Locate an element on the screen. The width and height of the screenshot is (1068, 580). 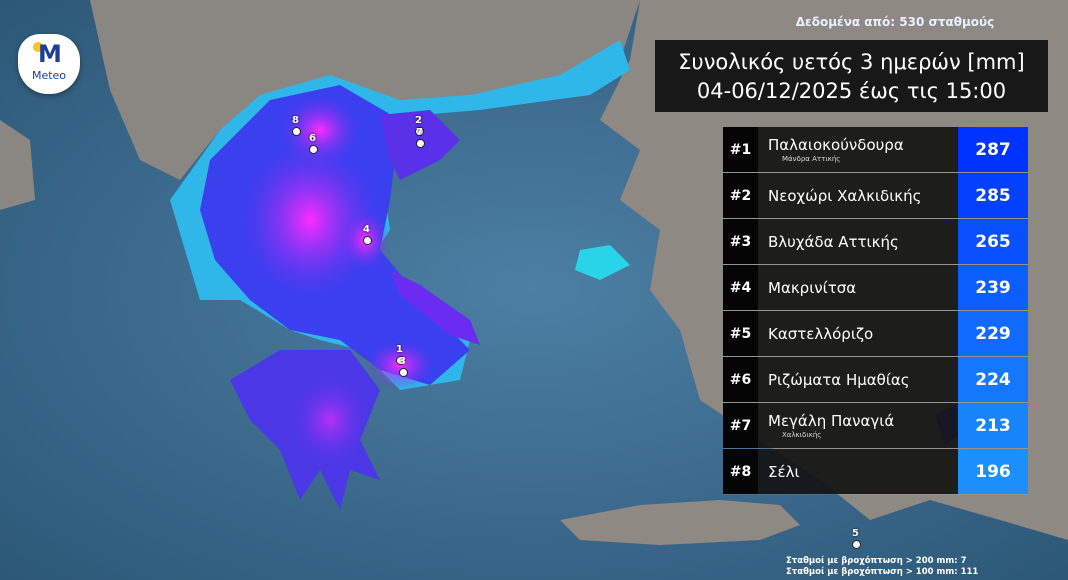
ranking-row: #3 Βλυχάδα Αττικής 265 is located at coordinates (875, 242).